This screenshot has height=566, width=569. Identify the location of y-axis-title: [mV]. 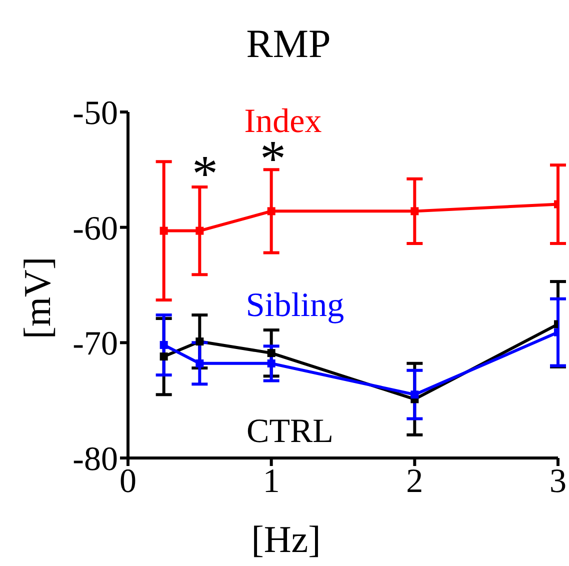
(38, 298).